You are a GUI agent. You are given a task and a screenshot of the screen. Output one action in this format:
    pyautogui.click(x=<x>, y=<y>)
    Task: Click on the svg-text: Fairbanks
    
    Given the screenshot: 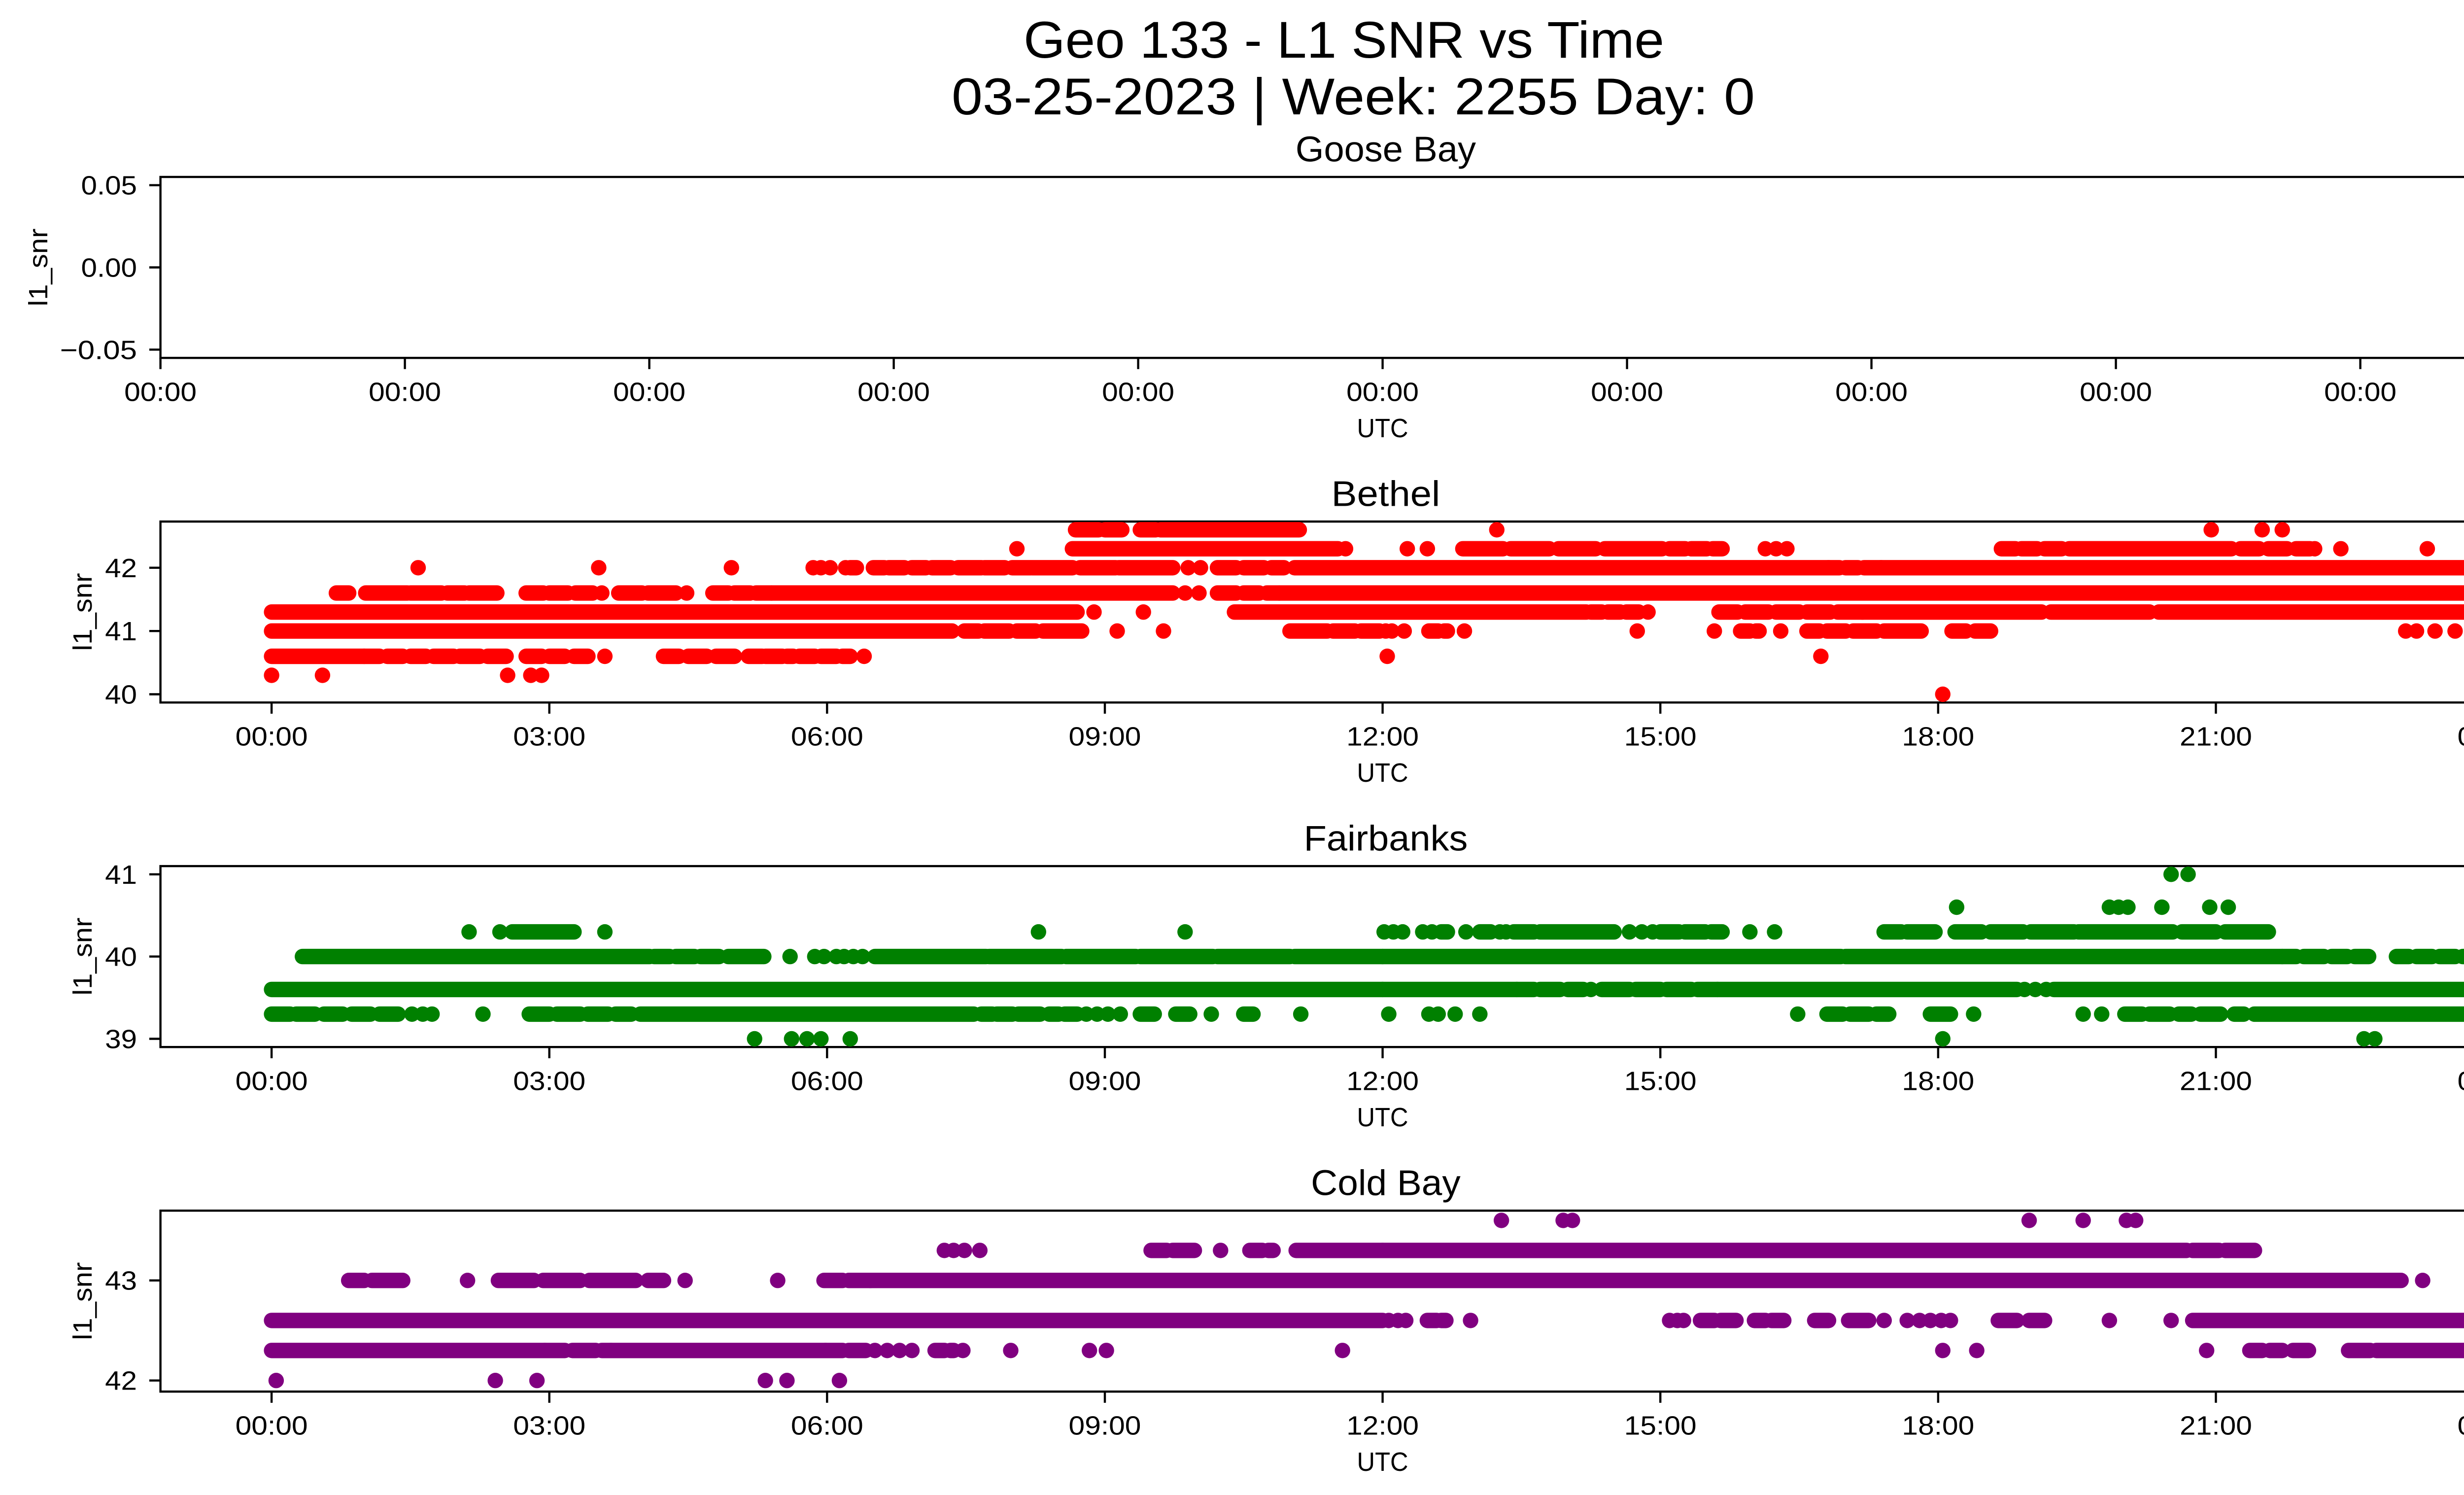 What is the action you would take?
    pyautogui.click(x=1386, y=839)
    